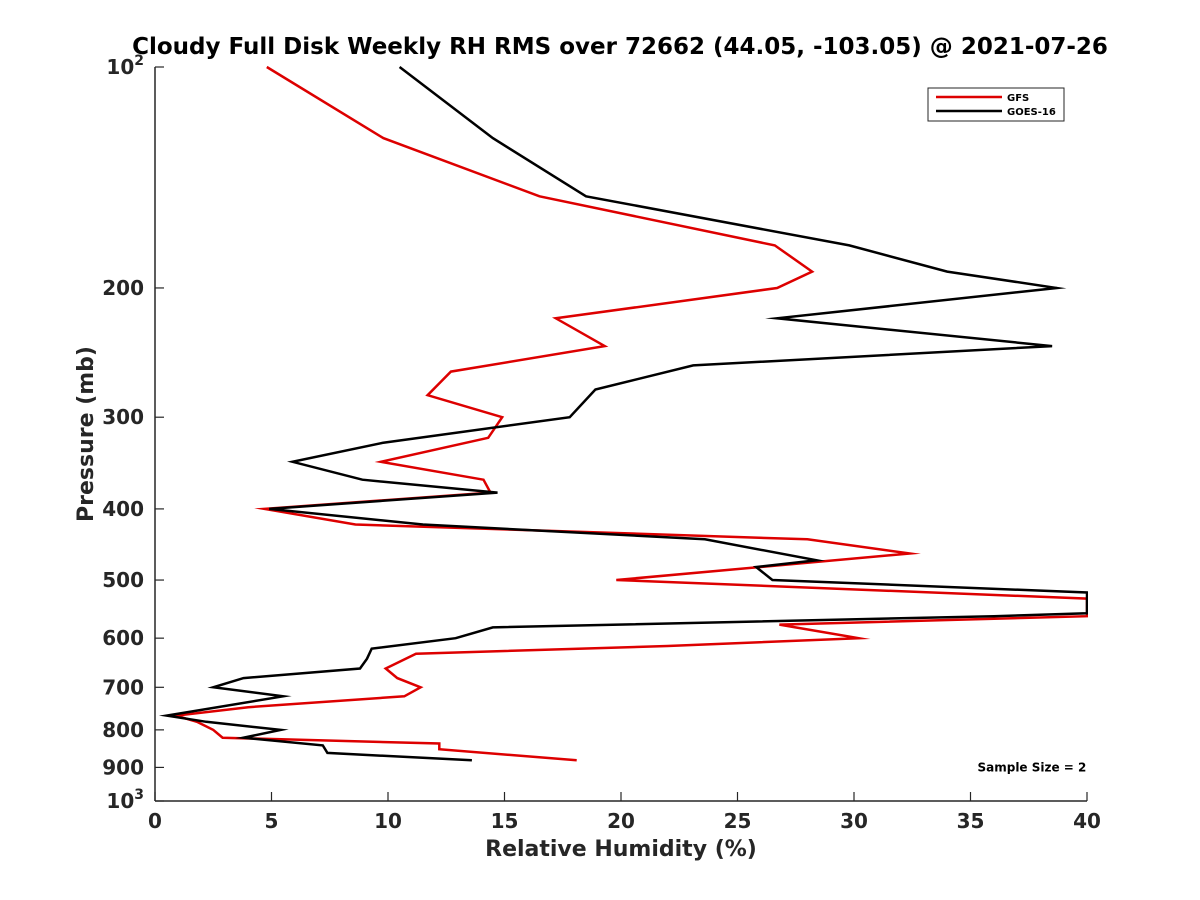  I want to click on x-tick-label: 5, so click(272, 821).